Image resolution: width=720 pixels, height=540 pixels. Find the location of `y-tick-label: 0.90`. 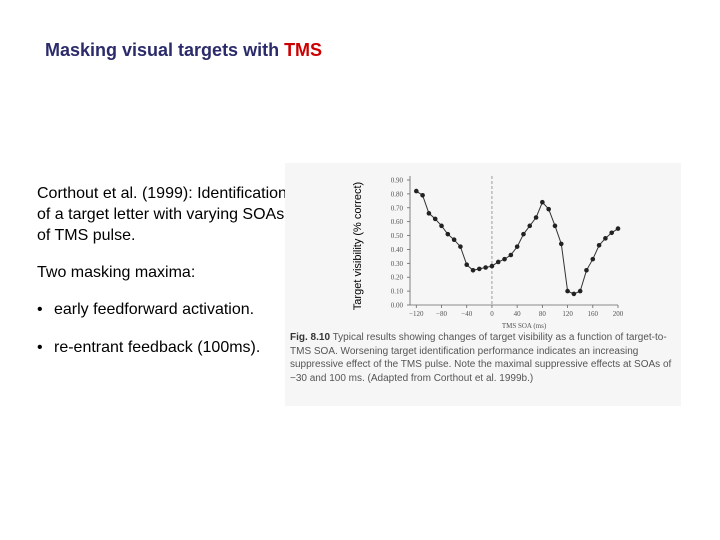

y-tick-label: 0.90 is located at coordinates (397, 181).